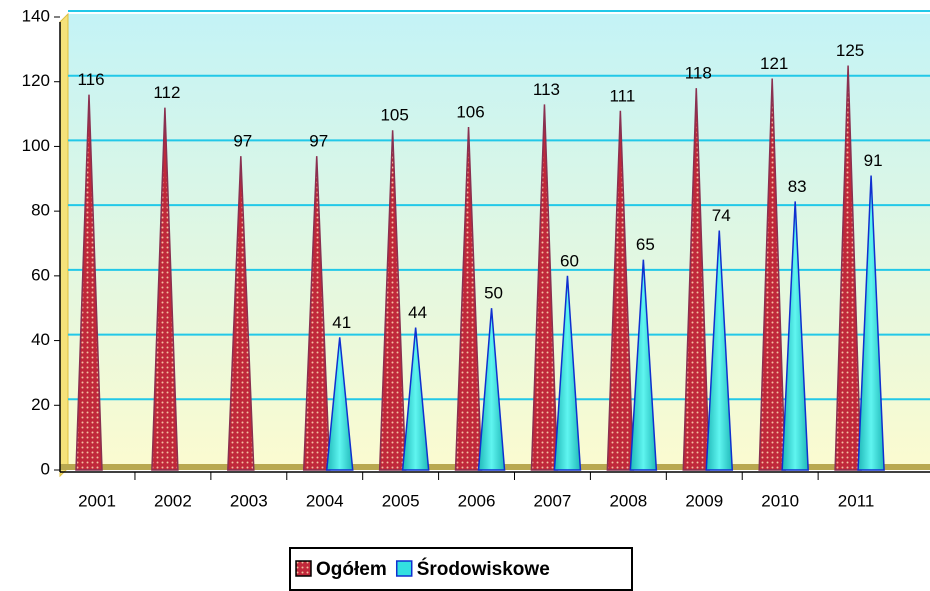 This screenshot has width=930, height=591. I want to click on legend-label: Środowiskowe, so click(483, 569).